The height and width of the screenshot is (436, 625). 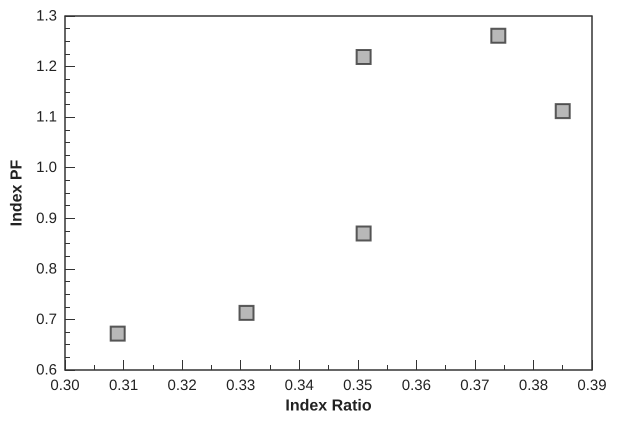 What do you see at coordinates (65, 385) in the screenshot?
I see `x-tick-label: 0.30` at bounding box center [65, 385].